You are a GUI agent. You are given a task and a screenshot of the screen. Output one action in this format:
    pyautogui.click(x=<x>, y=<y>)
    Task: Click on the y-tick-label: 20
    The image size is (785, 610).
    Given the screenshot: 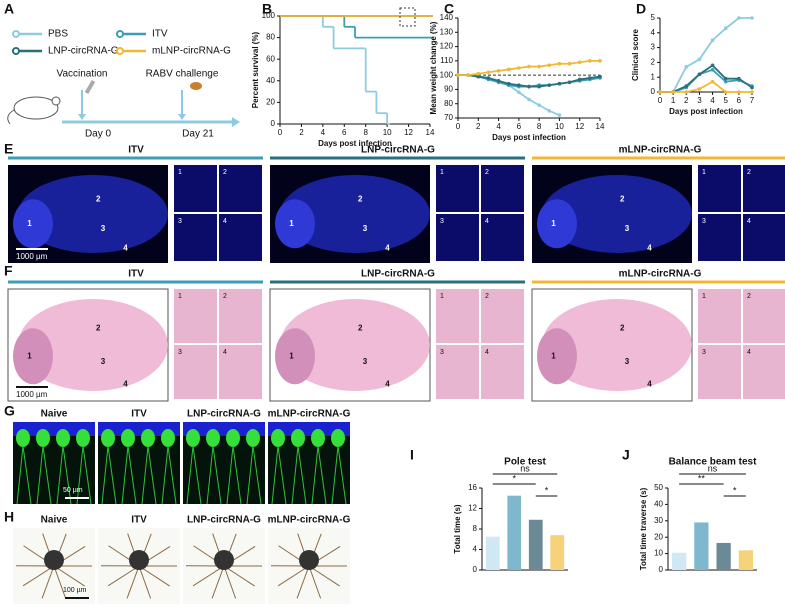 What is the action you would take?
    pyautogui.click(x=658, y=536)
    